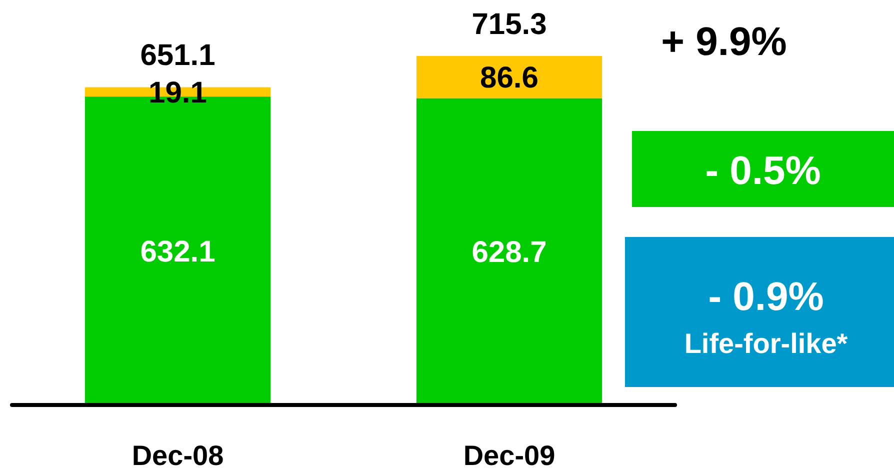 This screenshot has width=894, height=470. I want to click on annotation: - 0.5%, so click(763, 171).